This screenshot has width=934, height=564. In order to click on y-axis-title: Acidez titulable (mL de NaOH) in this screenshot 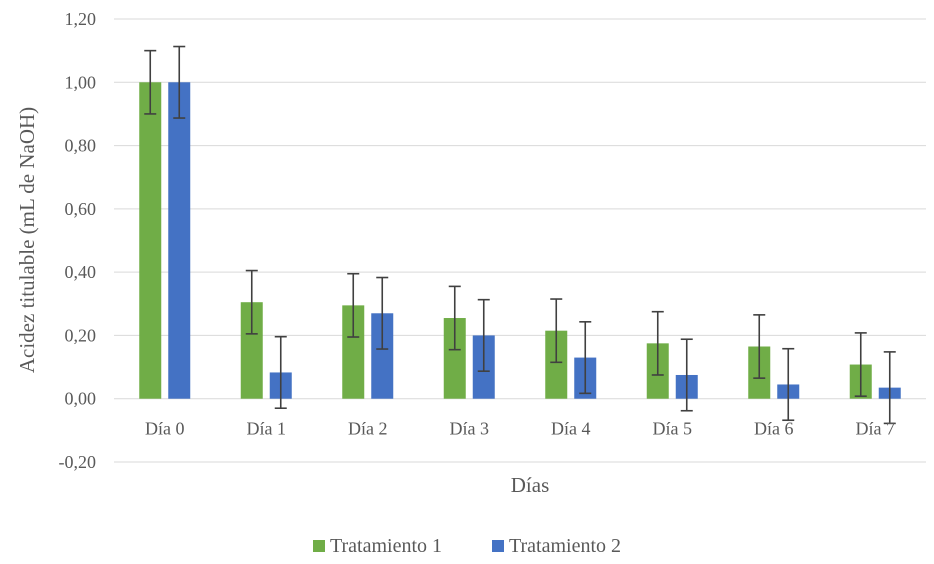, I will do `click(27, 240)`.